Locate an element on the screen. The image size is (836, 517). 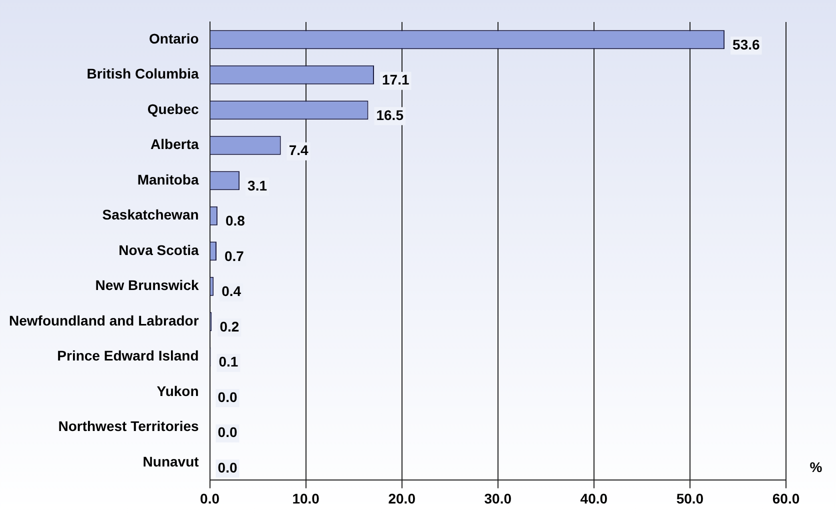
y-tick-label: Ontario is located at coordinates (174, 38).